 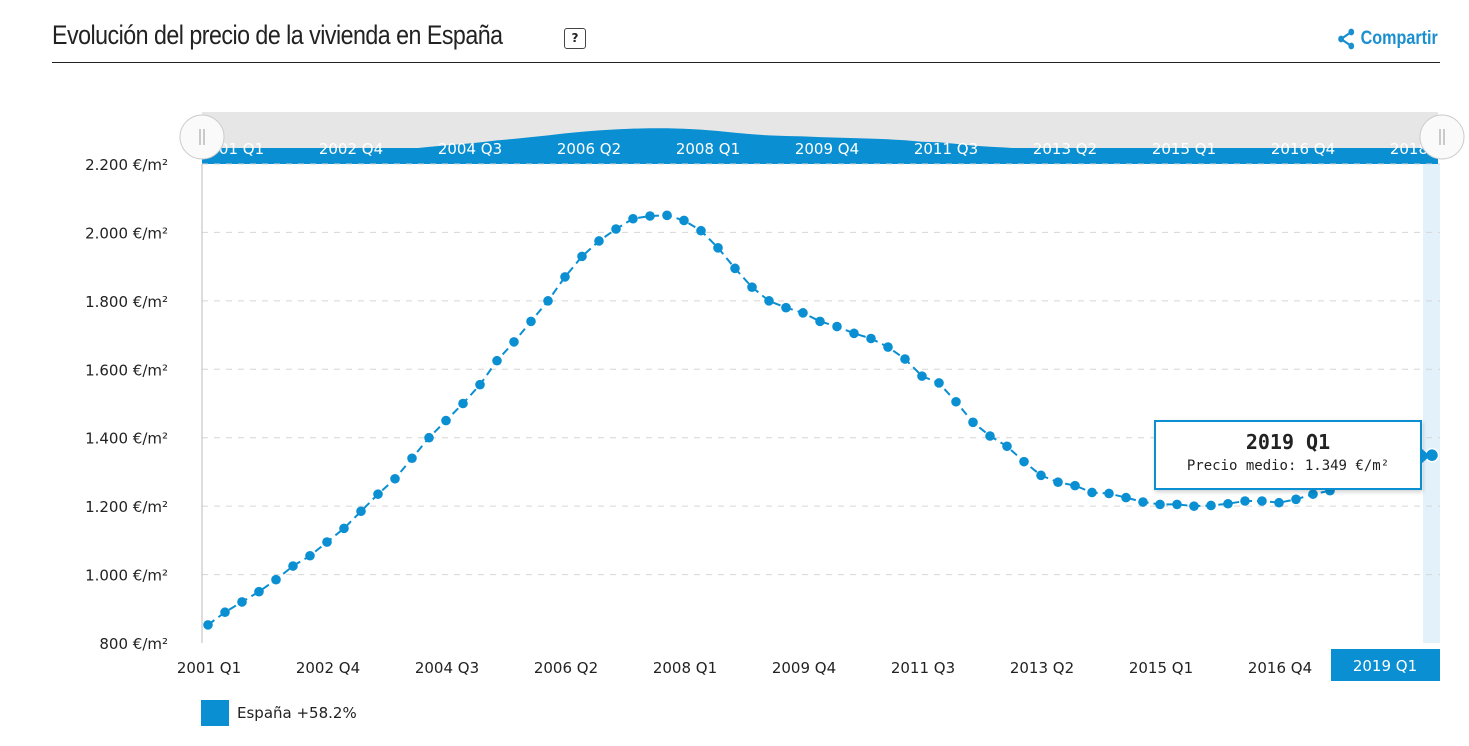 I want to click on x-tick-label: 2001 Q1, so click(x=209, y=668).